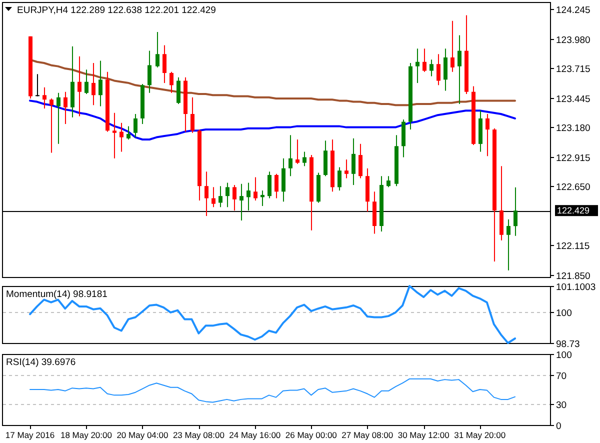  What do you see at coordinates (573, 158) in the screenshot?
I see `y-tick-label: 122.915` at bounding box center [573, 158].